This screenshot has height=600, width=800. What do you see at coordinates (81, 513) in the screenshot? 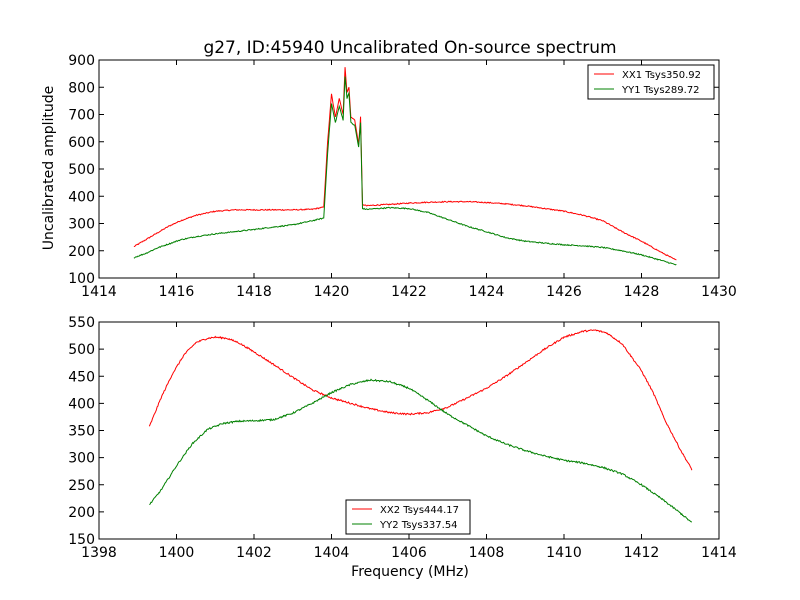
I see `bottom-y-tick-label-1: 200` at bounding box center [81, 513].